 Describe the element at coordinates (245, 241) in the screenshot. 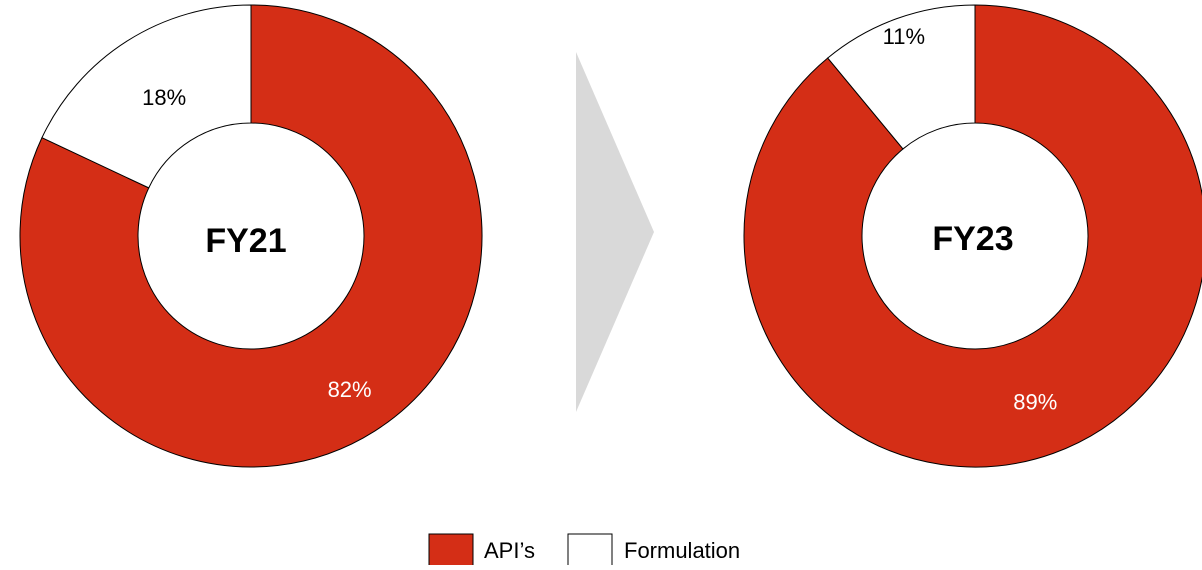

I see `center-label-fy21: FY21` at that location.